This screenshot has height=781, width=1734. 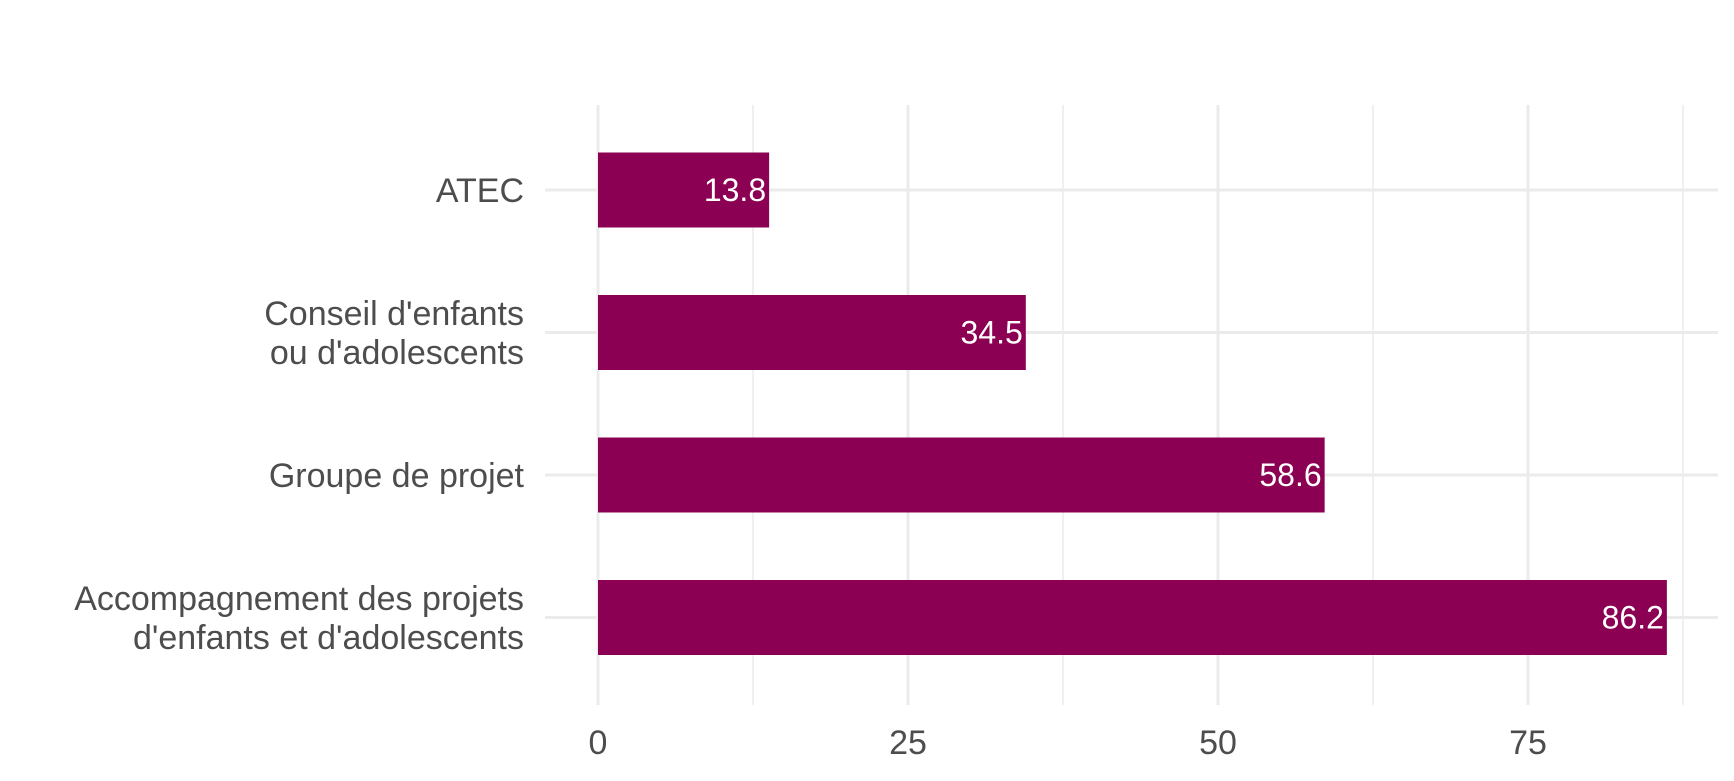 What do you see at coordinates (908, 743) in the screenshot?
I see `x-tick-label: 25` at bounding box center [908, 743].